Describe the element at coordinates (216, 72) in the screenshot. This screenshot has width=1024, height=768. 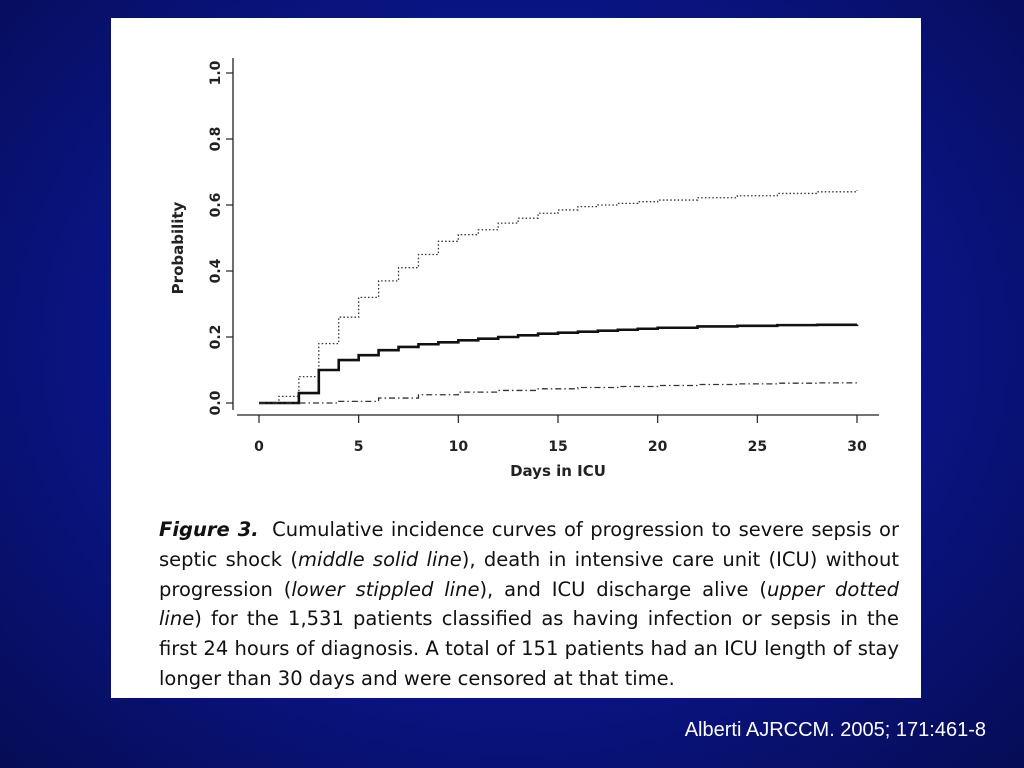
I see `y-tick-label: 1.0` at that location.